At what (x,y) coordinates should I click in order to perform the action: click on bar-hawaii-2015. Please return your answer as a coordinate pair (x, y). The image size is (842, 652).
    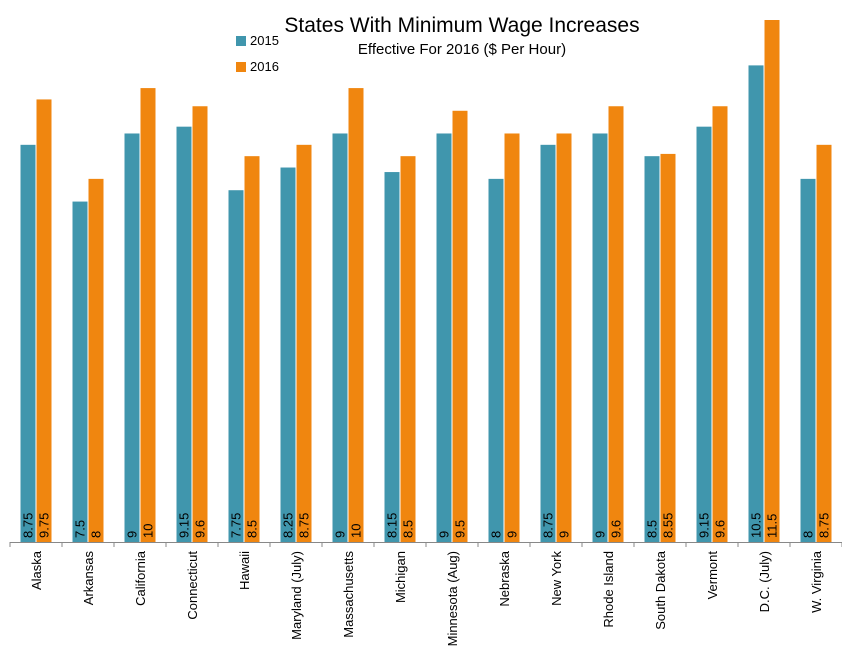
    Looking at the image, I should click on (236, 366).